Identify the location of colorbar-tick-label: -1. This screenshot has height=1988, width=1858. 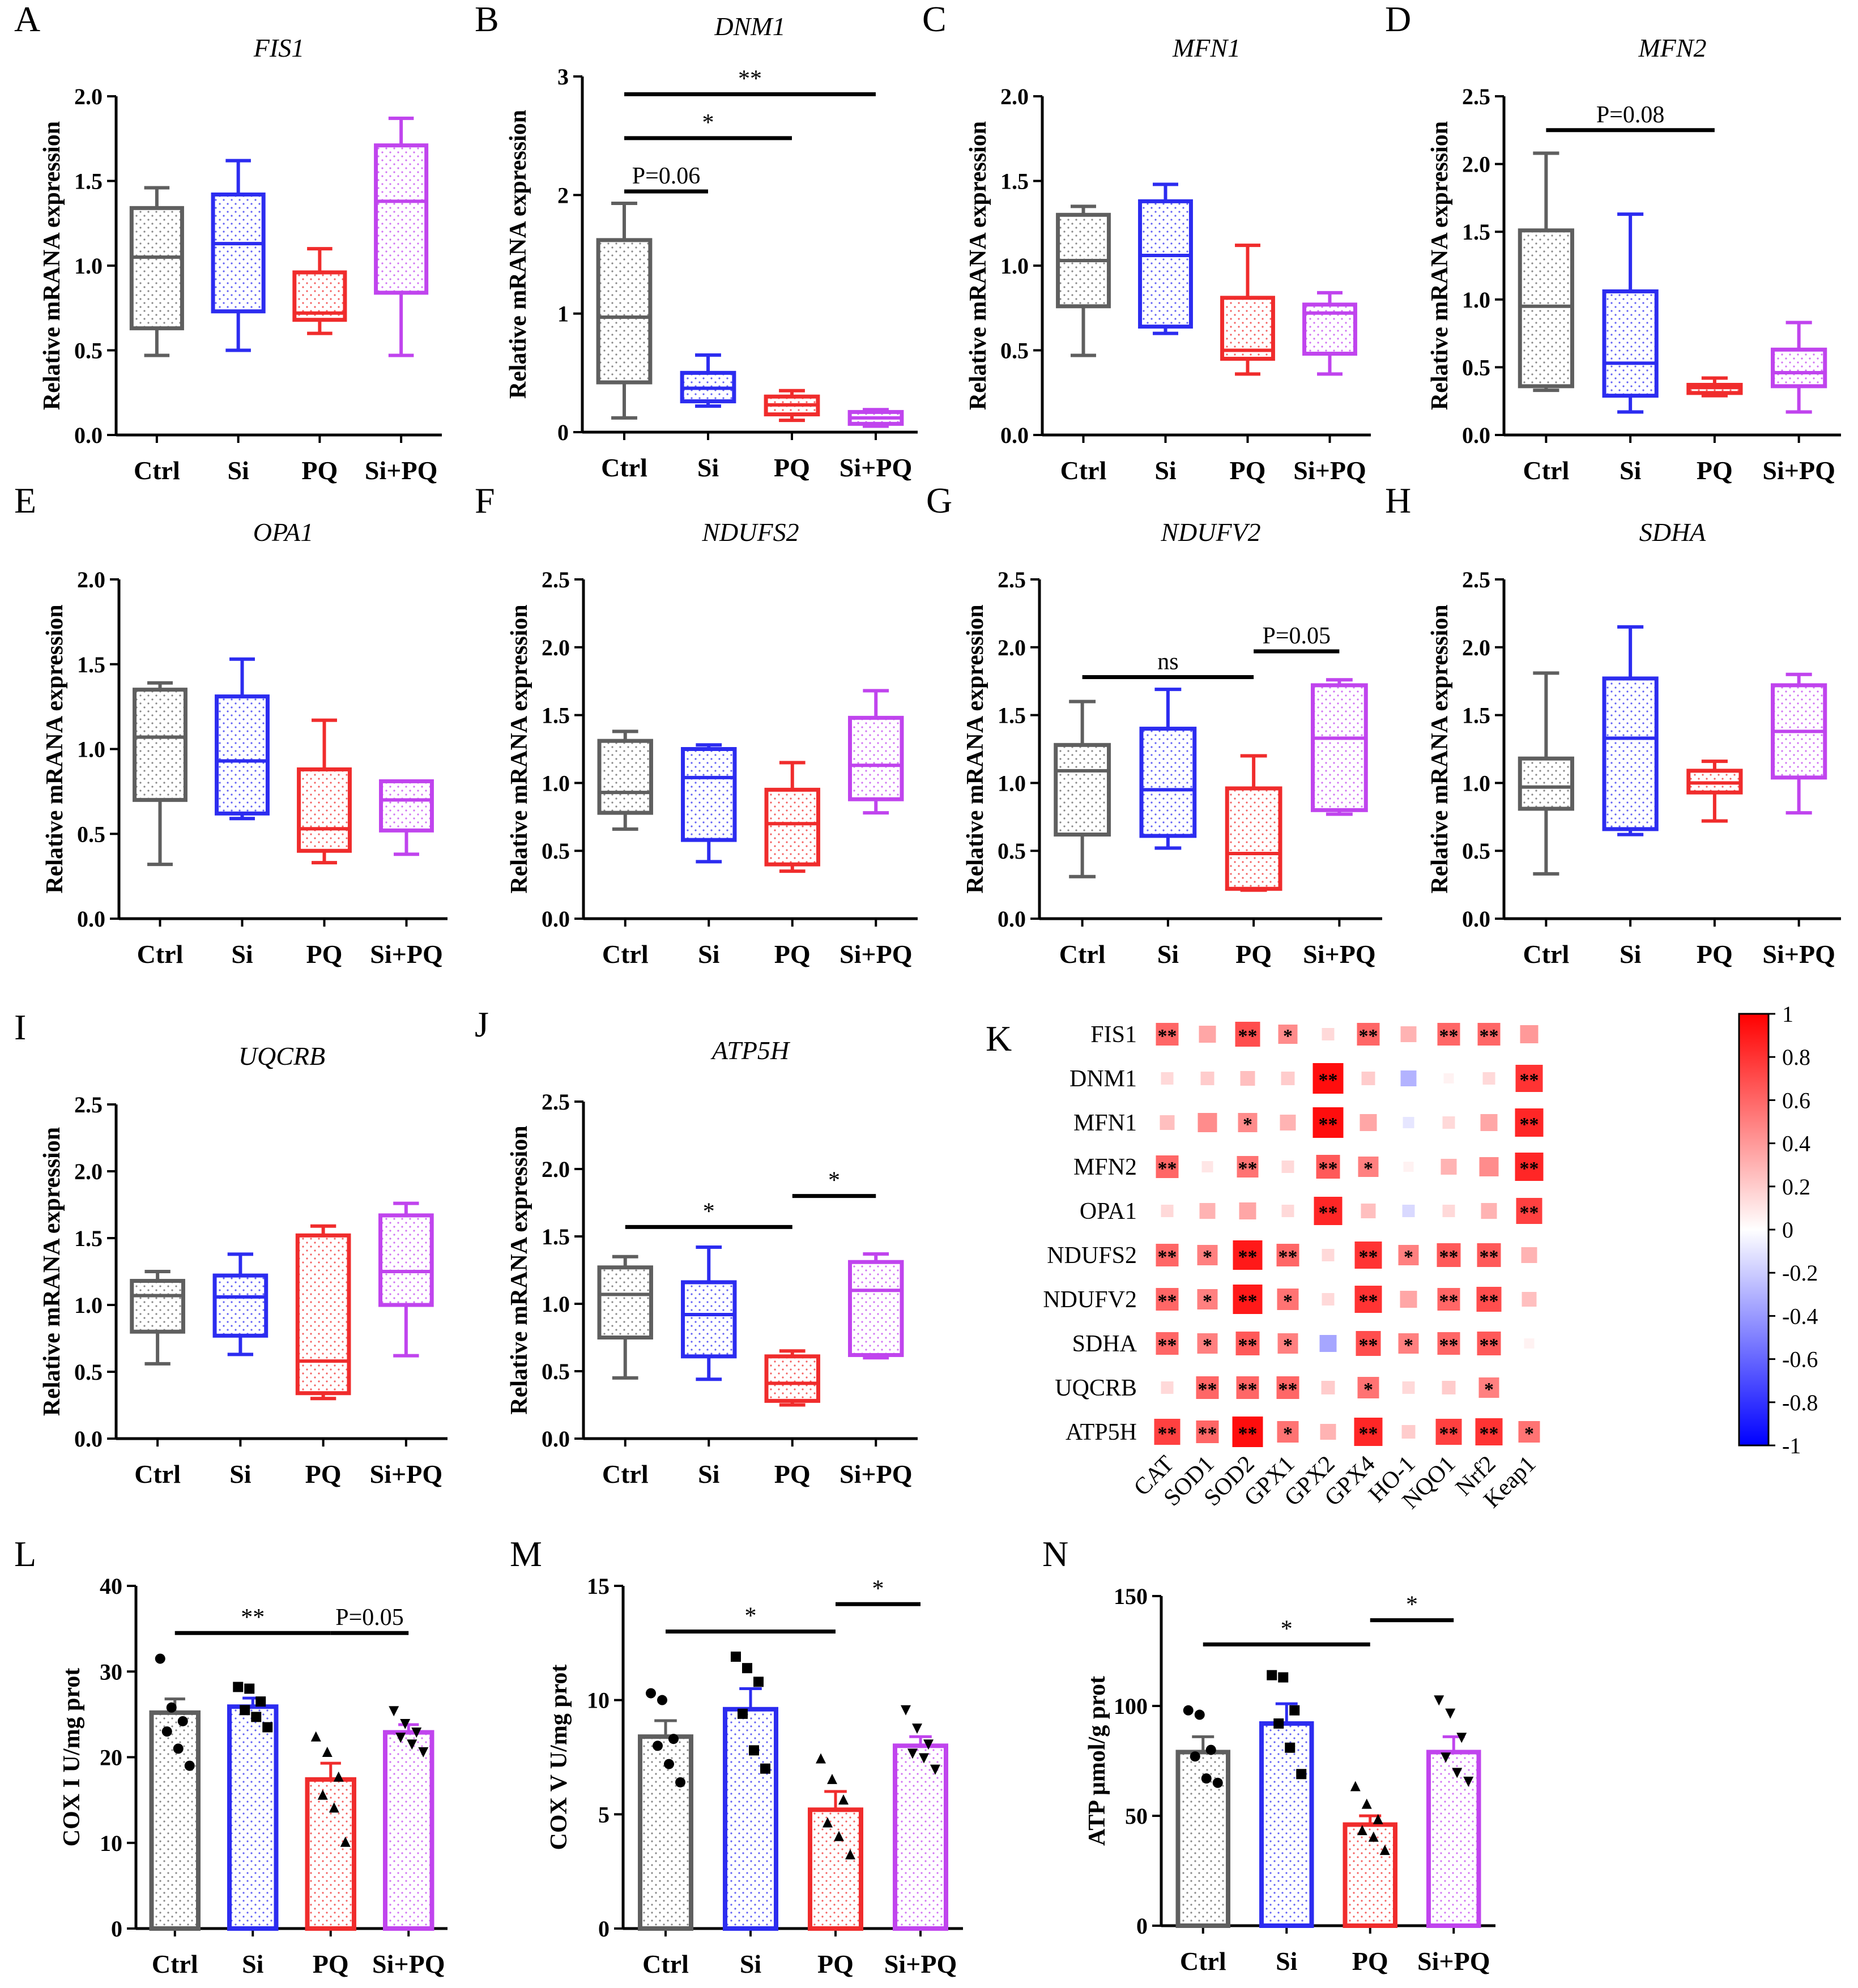
(1791, 1445).